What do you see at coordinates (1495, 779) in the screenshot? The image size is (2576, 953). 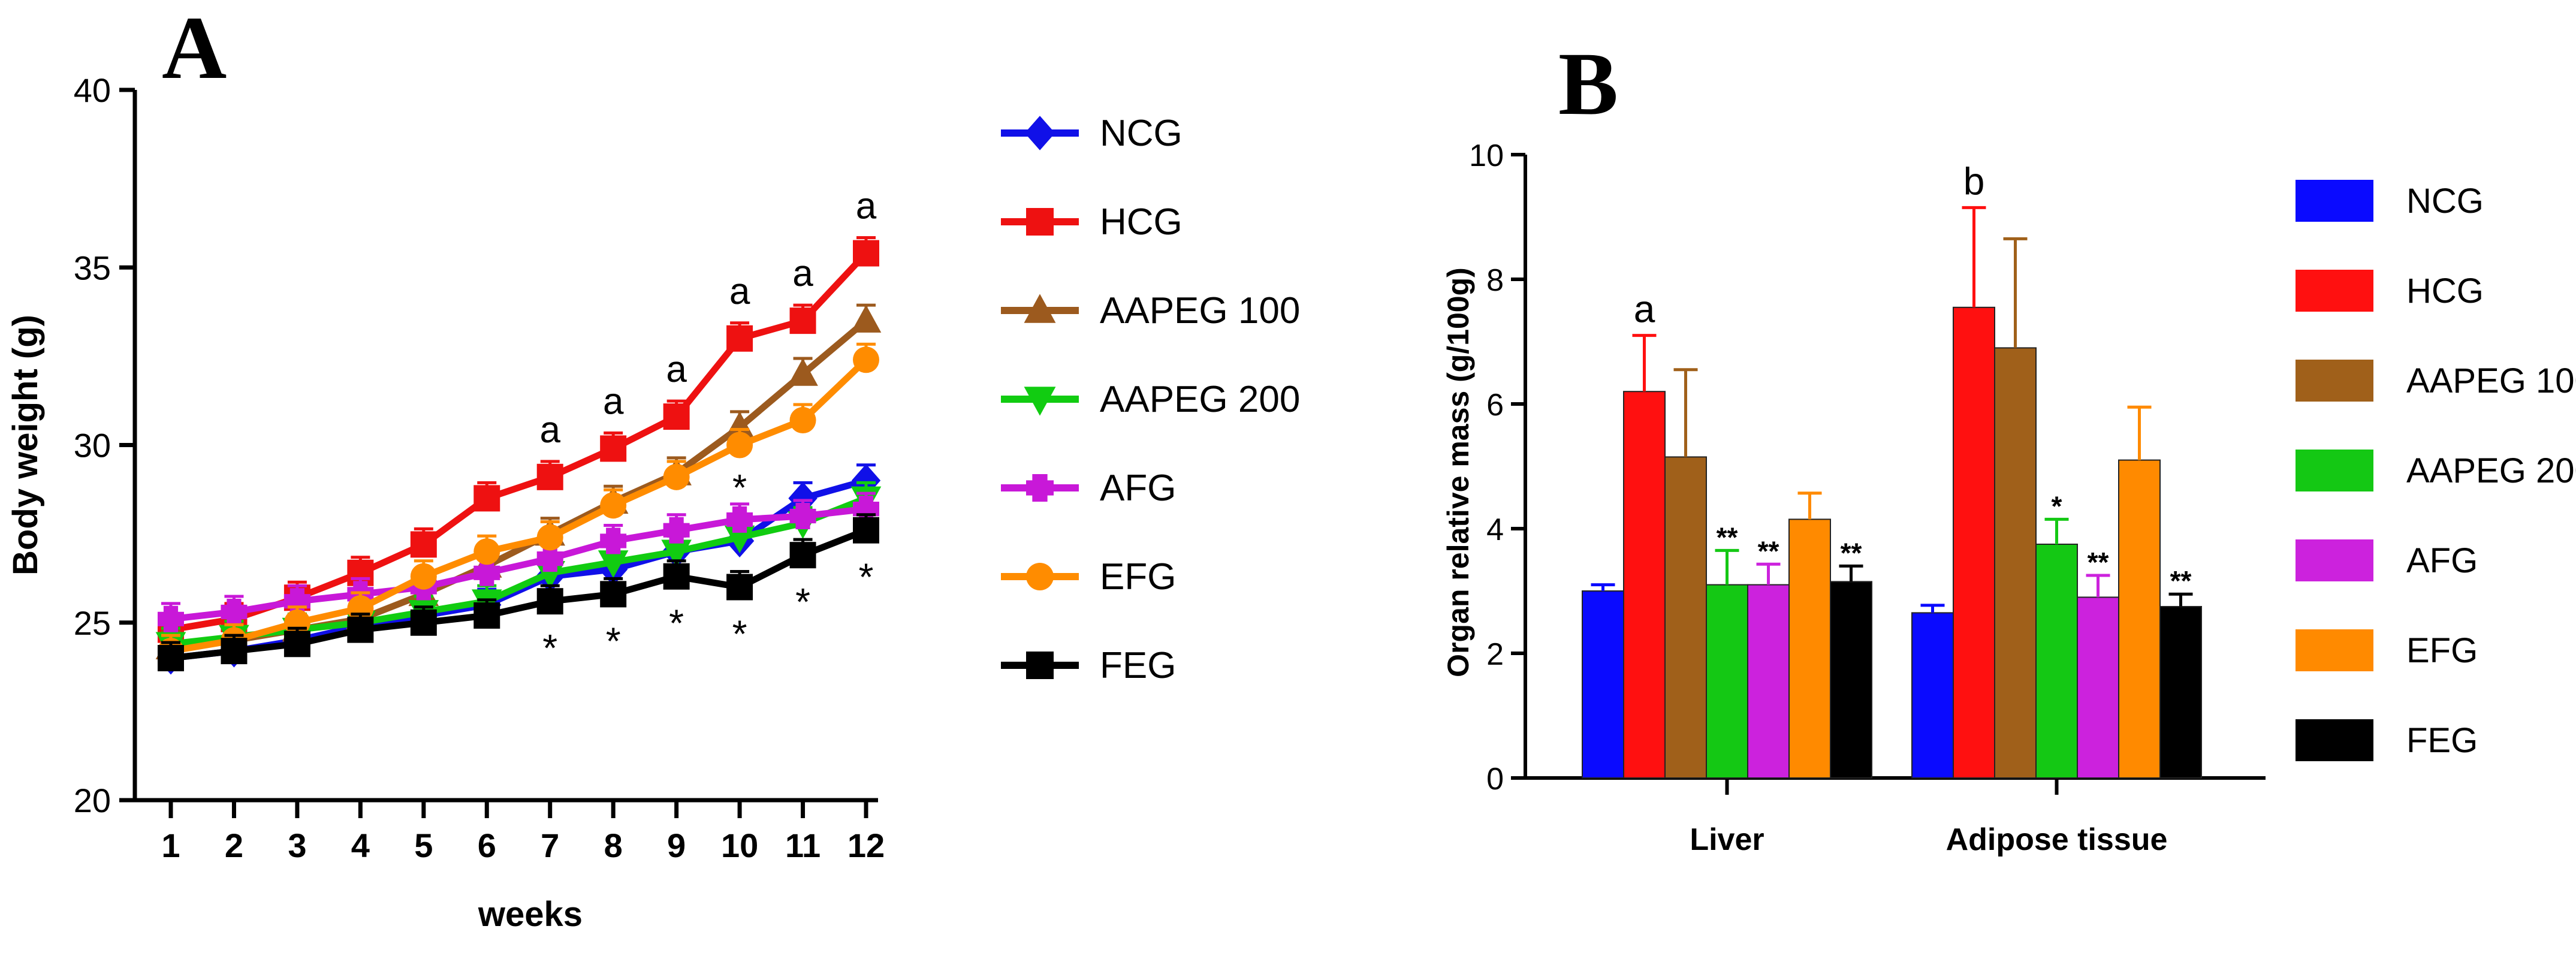 I see `y-tick-label: 0` at bounding box center [1495, 779].